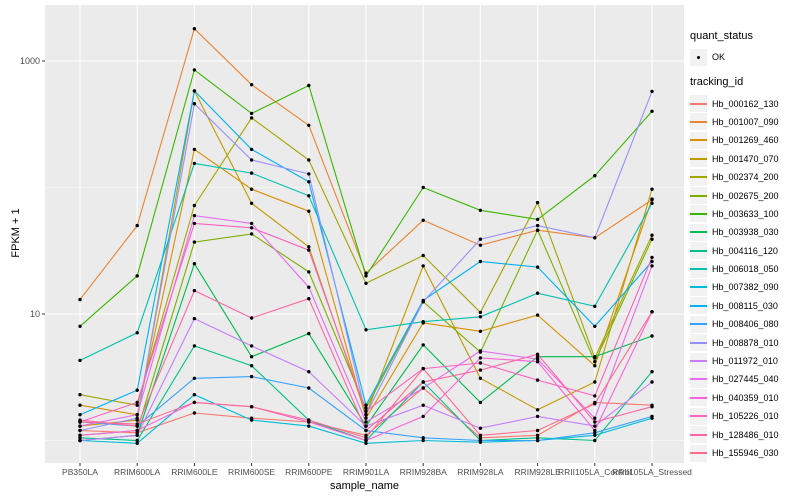 The image size is (800, 500). I want to click on legend-item-label: Hb_011972_010, so click(745, 361).